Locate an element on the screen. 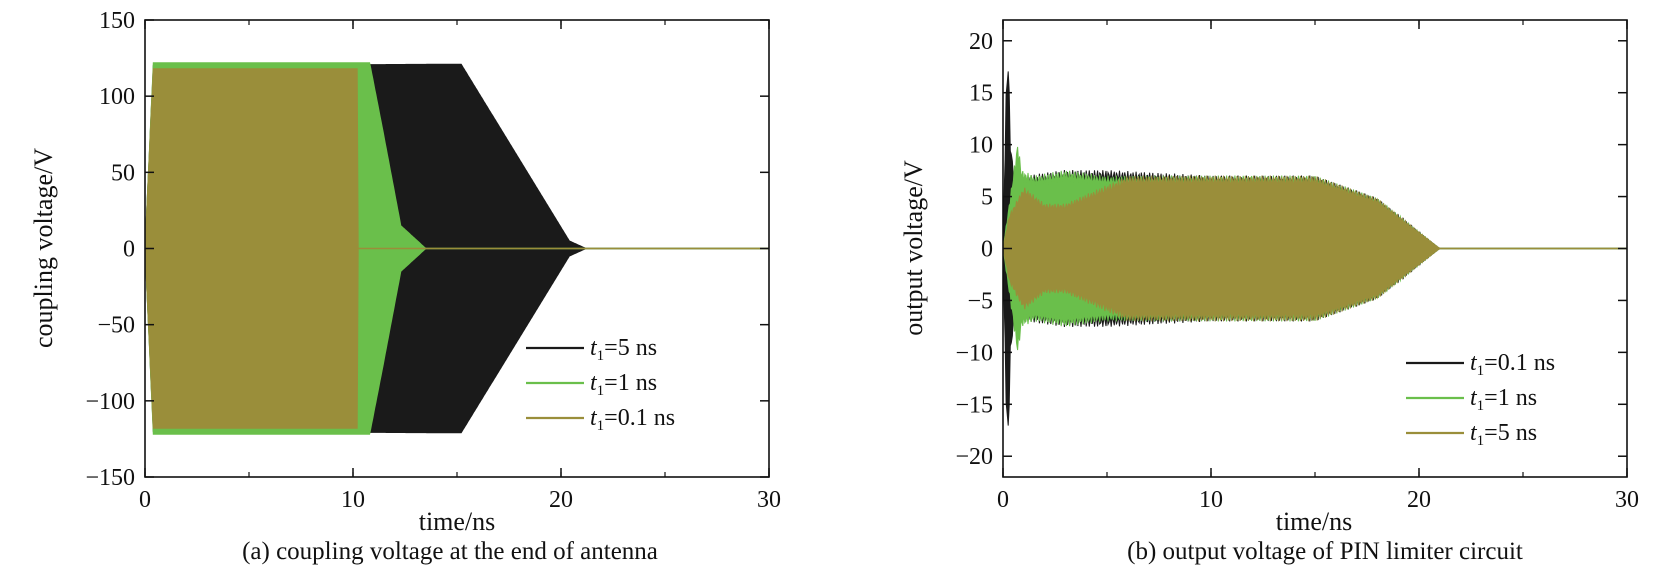 The height and width of the screenshot is (572, 1675). chart-a-ytick-label: −50 is located at coordinates (116, 326).